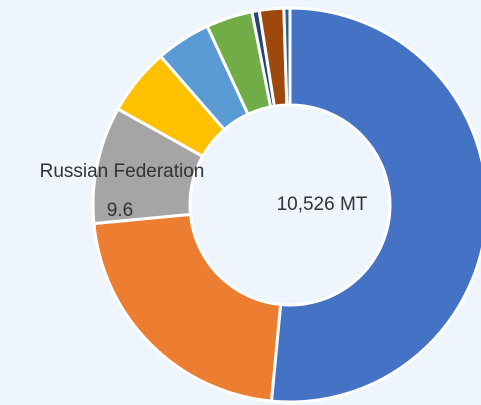 Image resolution: width=481 pixels, height=405 pixels. Describe the element at coordinates (120, 210) in the screenshot. I see `segment-value: 9.6` at that location.